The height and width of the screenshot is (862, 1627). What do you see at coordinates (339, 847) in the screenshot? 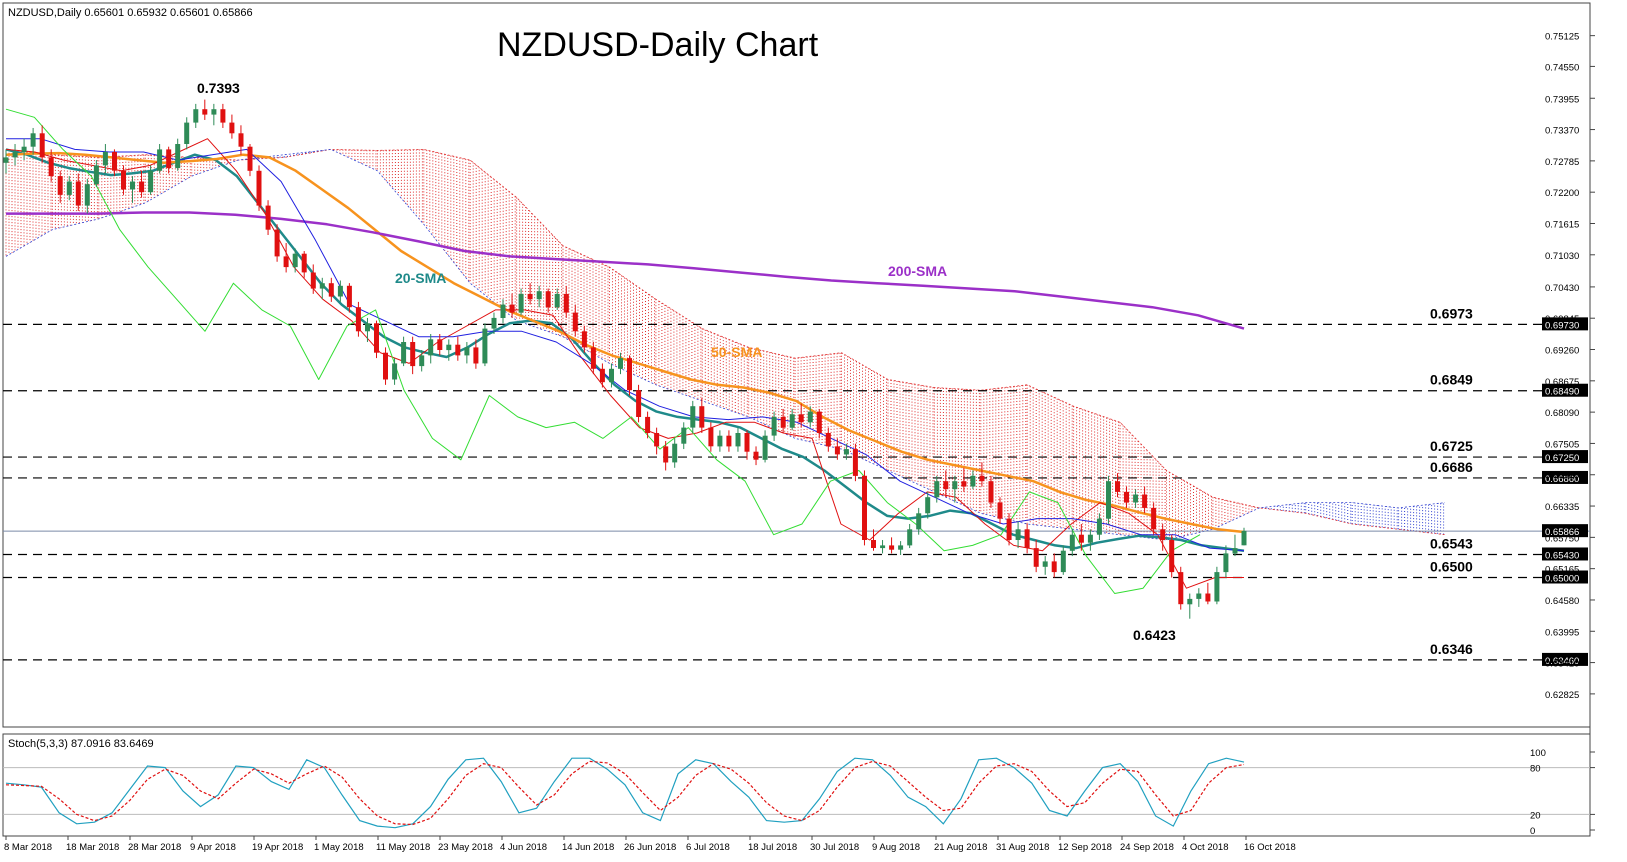
I see `date-tick-label: 1 May 2018` at bounding box center [339, 847].